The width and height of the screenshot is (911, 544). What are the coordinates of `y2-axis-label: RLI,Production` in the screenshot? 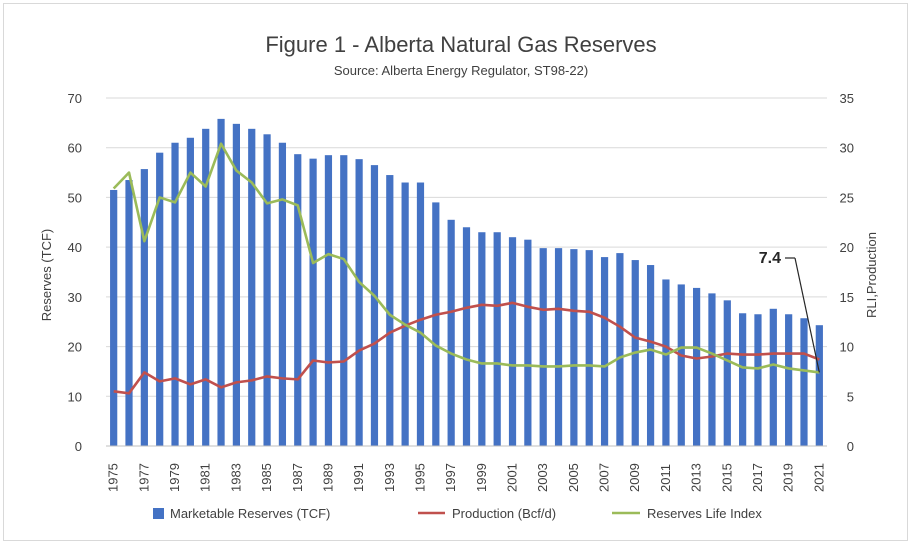 It's located at (871, 275).